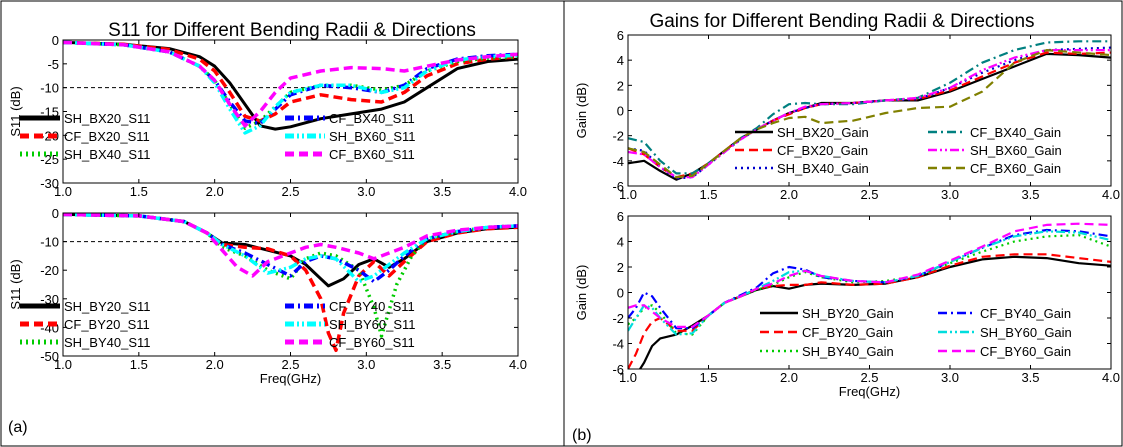 This screenshot has width=1123, height=447. Describe the element at coordinates (848, 313) in the screenshot. I see `legend-label-SH_BY20_Gain: SH_BY20_Gain` at that location.